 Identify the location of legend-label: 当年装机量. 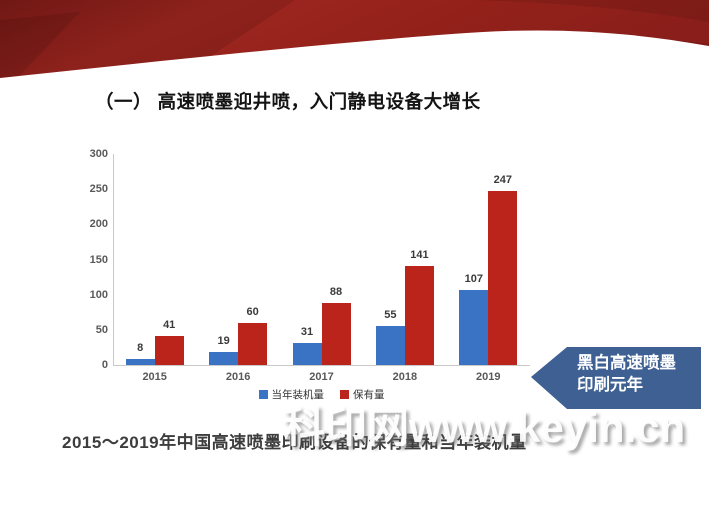
(298, 395).